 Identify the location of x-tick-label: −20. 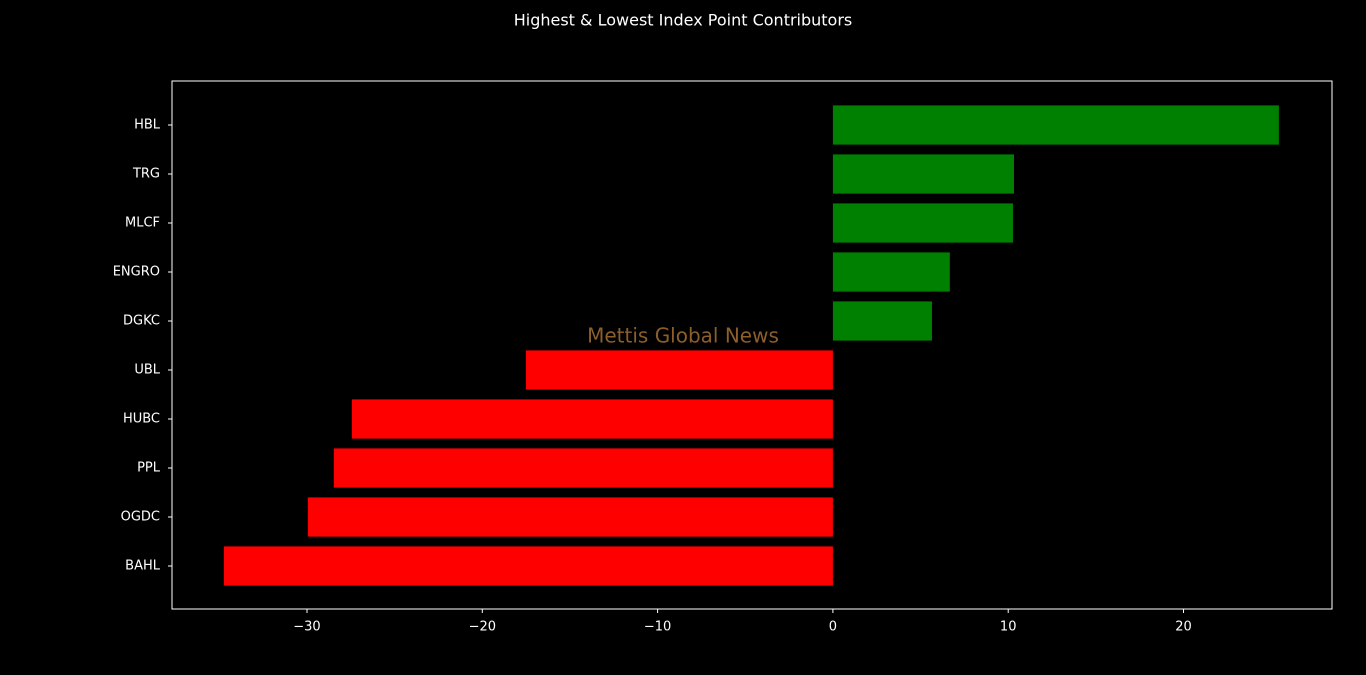
(482, 627).